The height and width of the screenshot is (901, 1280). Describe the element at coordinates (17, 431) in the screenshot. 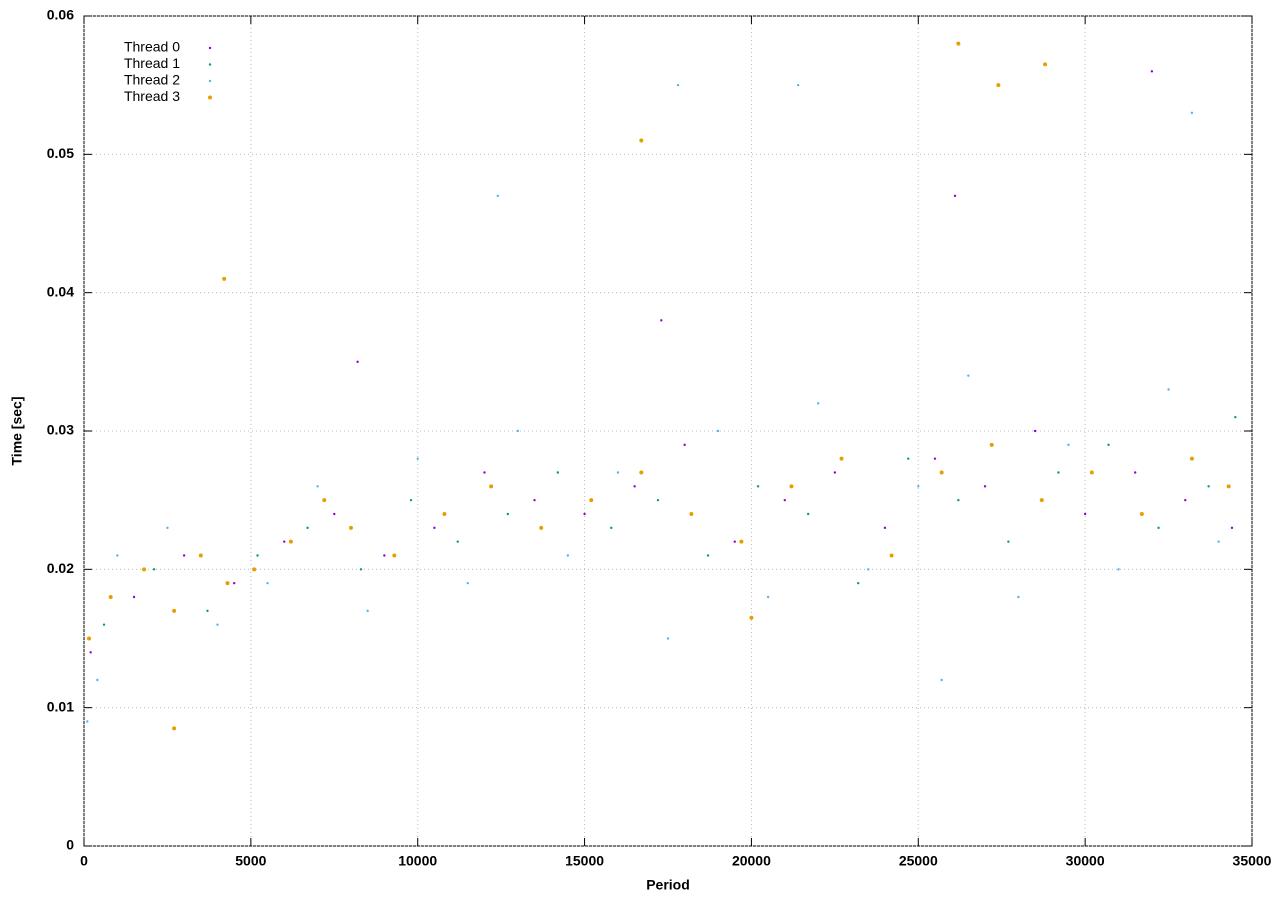

I see `y-axis-label: Time [sec]` at that location.